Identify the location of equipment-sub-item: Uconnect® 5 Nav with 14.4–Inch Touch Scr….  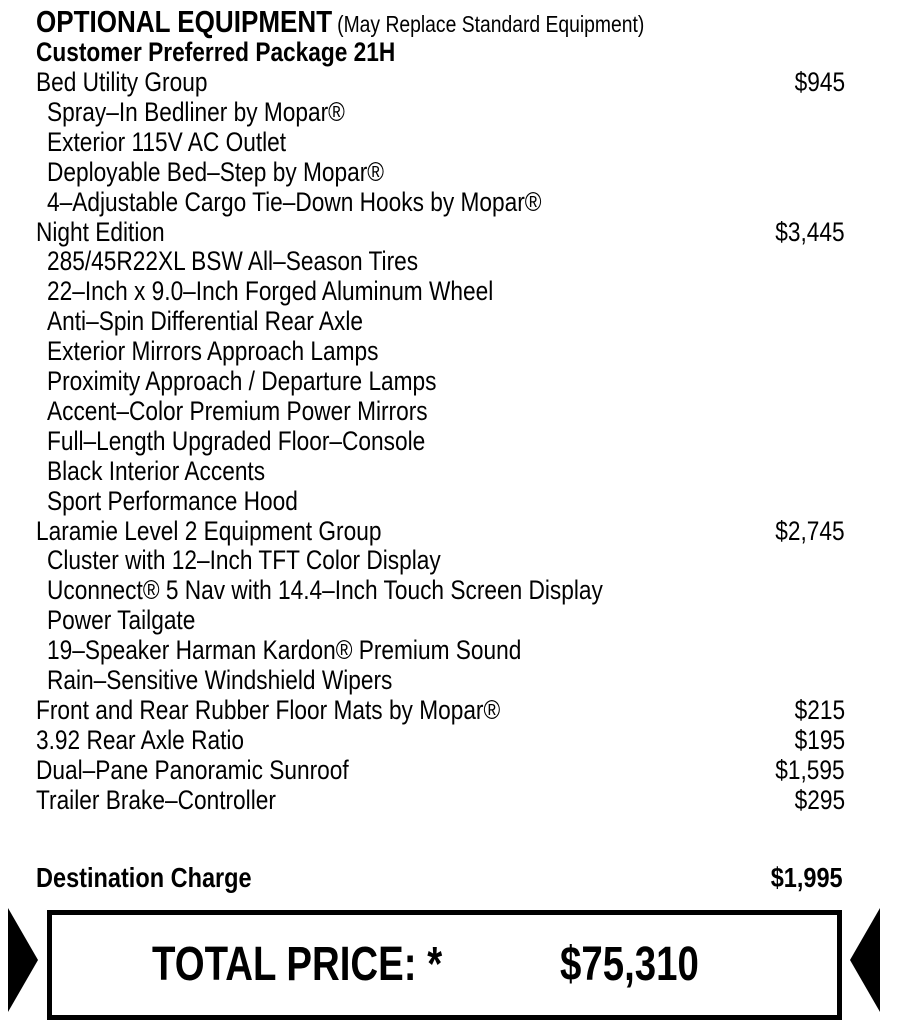
(461, 590).